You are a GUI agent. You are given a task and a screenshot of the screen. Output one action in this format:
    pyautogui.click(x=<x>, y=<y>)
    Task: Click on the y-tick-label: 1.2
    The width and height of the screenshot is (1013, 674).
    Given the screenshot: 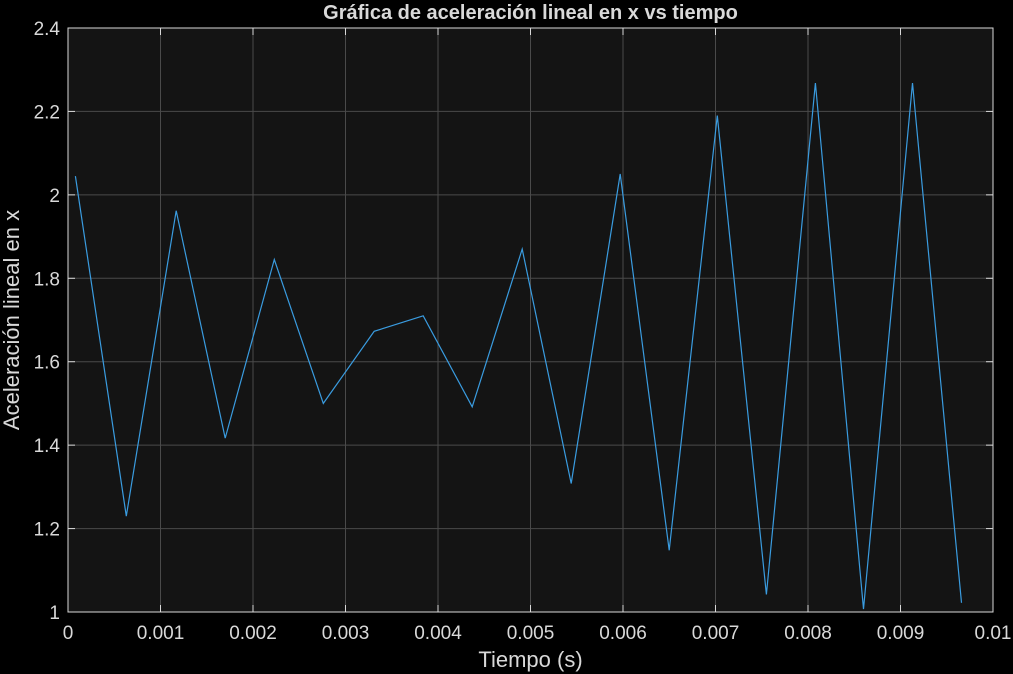 What is the action you would take?
    pyautogui.click(x=47, y=530)
    